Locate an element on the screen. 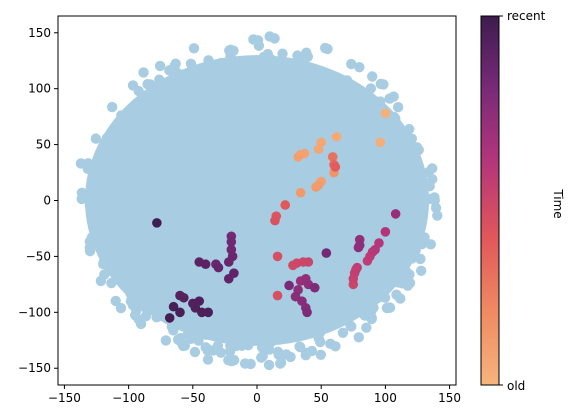  y-tick-label: 100 is located at coordinates (39, 89).